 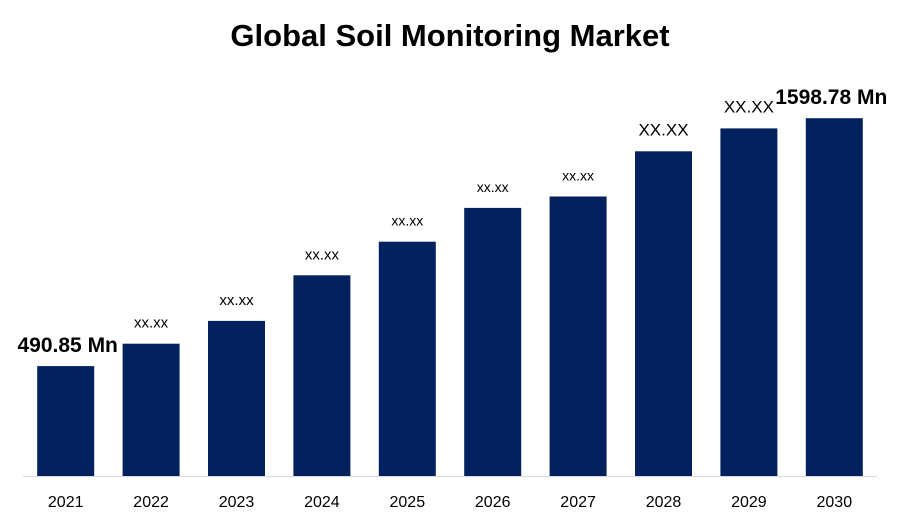 I want to click on value-label-2022: xx.xx, so click(x=151, y=323).